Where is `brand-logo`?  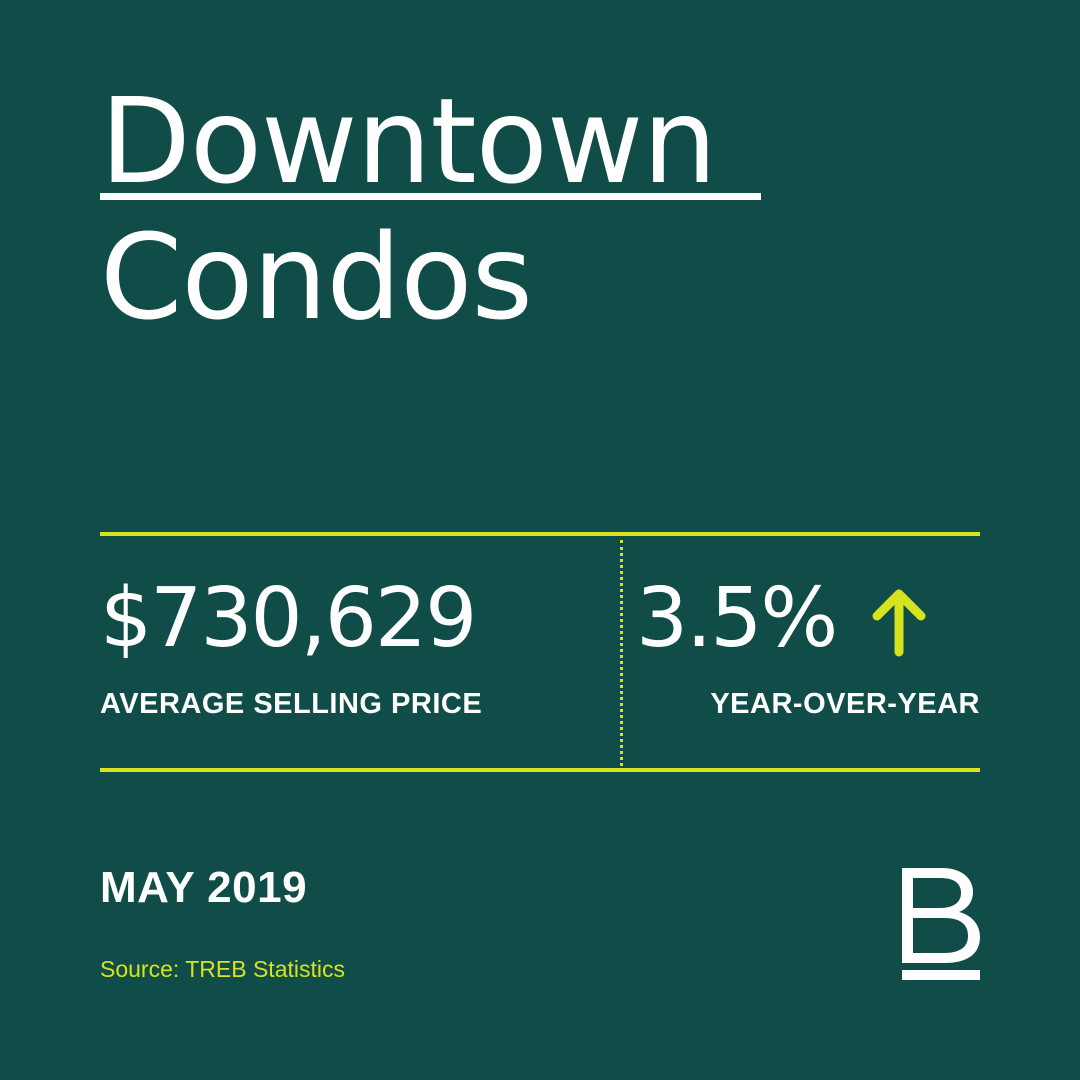 brand-logo is located at coordinates (941, 924).